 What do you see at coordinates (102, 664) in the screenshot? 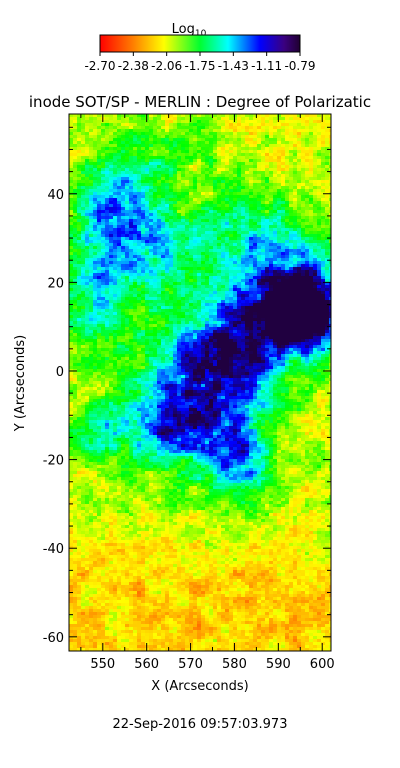
I see `x-tick-label: 550` at bounding box center [102, 664].